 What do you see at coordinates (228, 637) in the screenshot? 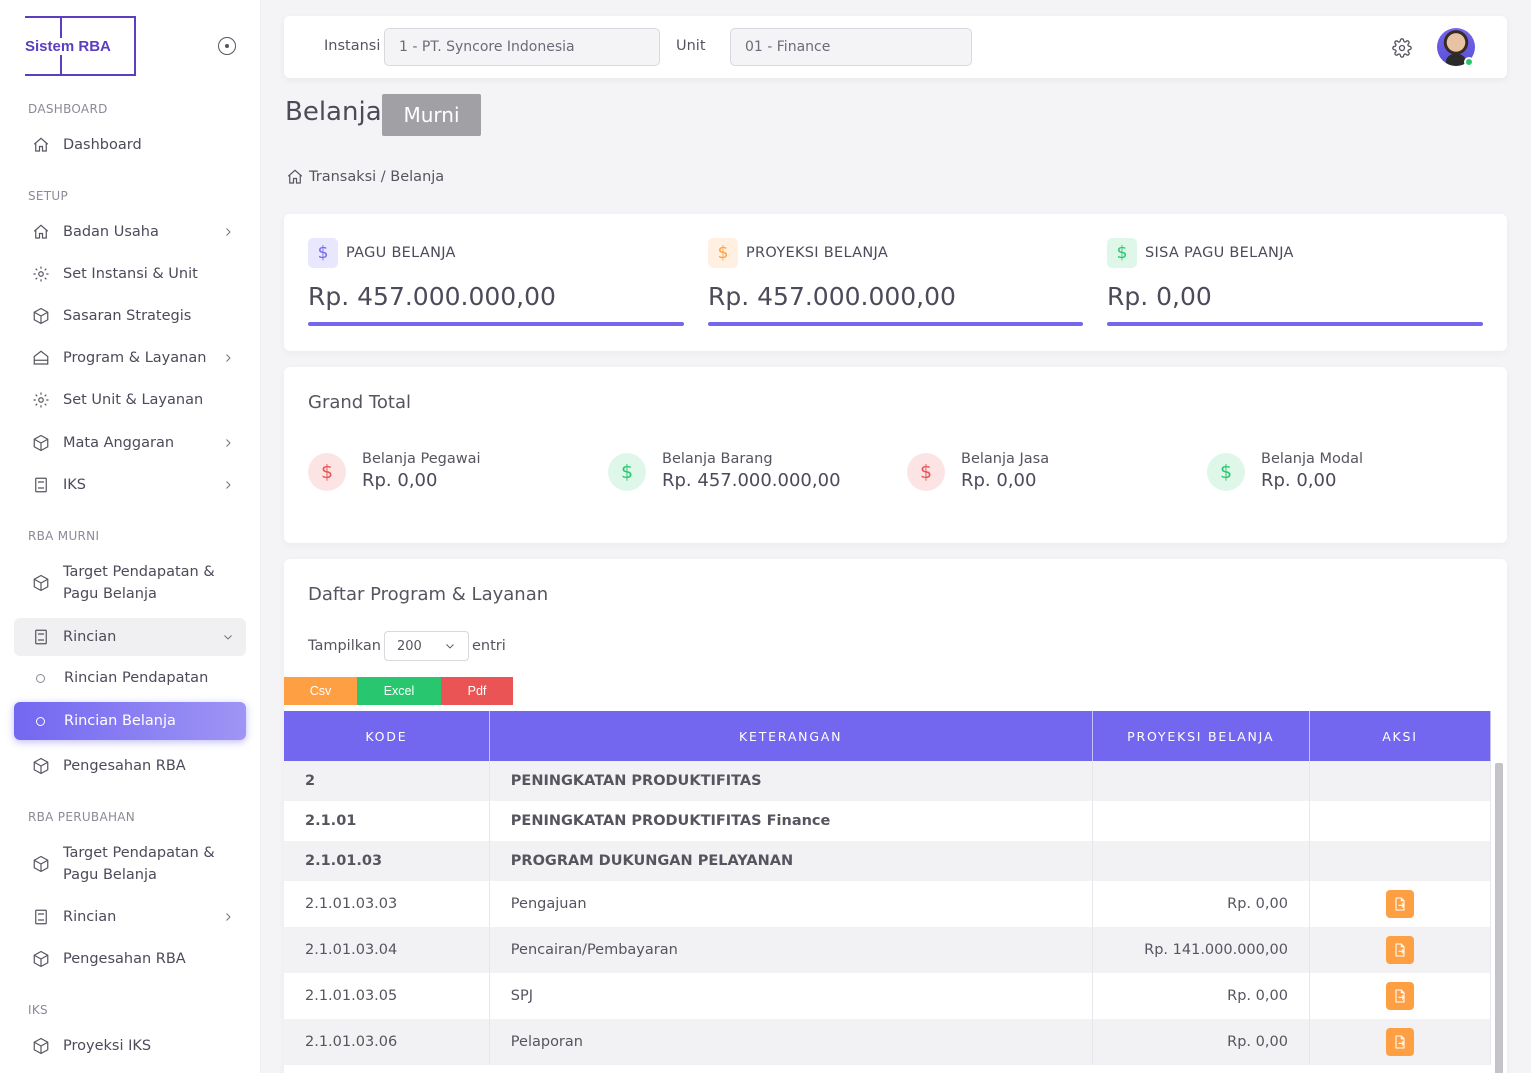
I see `chevron-down-icon` at bounding box center [228, 637].